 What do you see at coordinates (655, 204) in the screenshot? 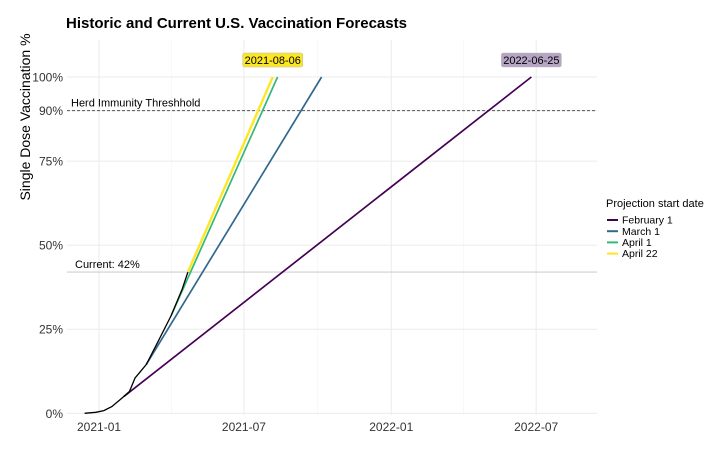
I see `legend-title: Projection start date` at bounding box center [655, 204].